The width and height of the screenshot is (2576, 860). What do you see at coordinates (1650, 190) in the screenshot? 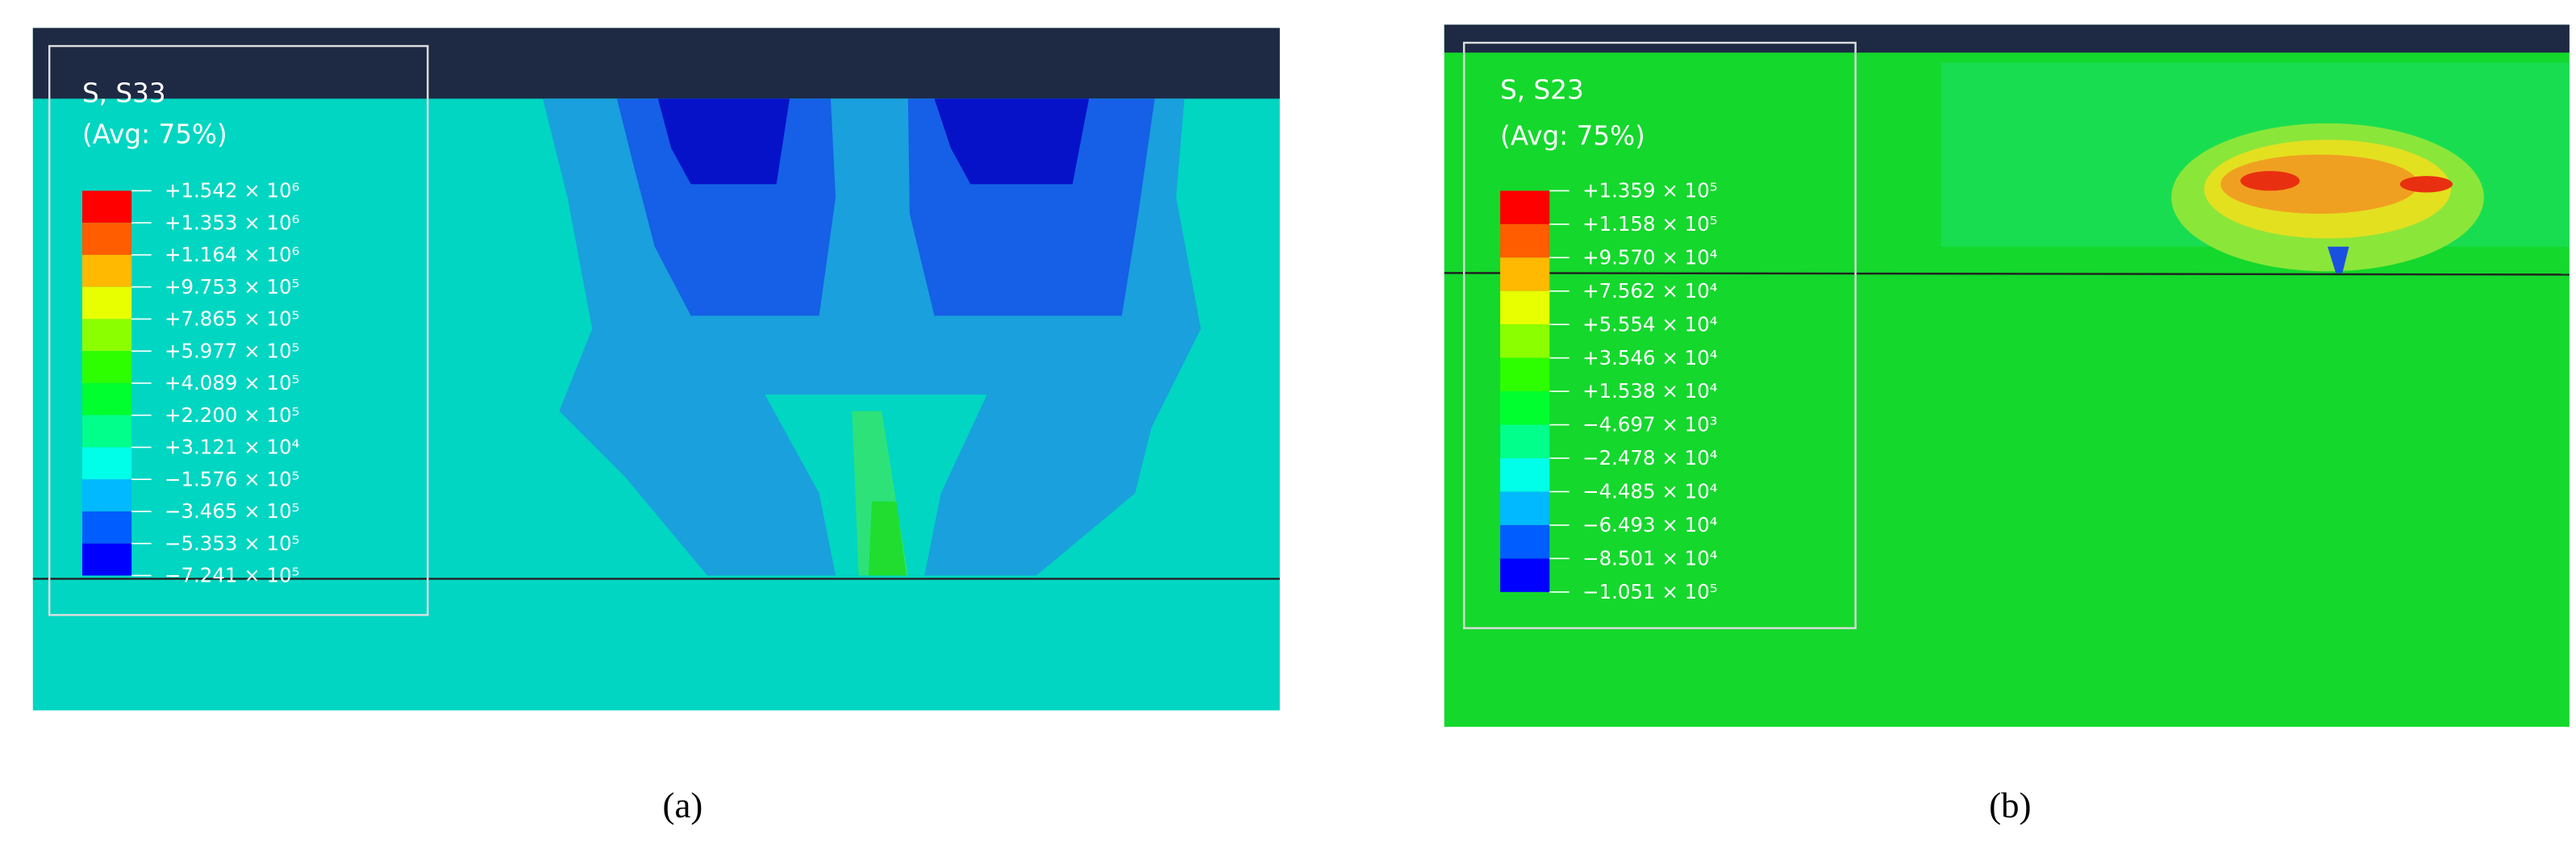
I see `legend-label: +1.359 × 10⁵` at bounding box center [1650, 190].